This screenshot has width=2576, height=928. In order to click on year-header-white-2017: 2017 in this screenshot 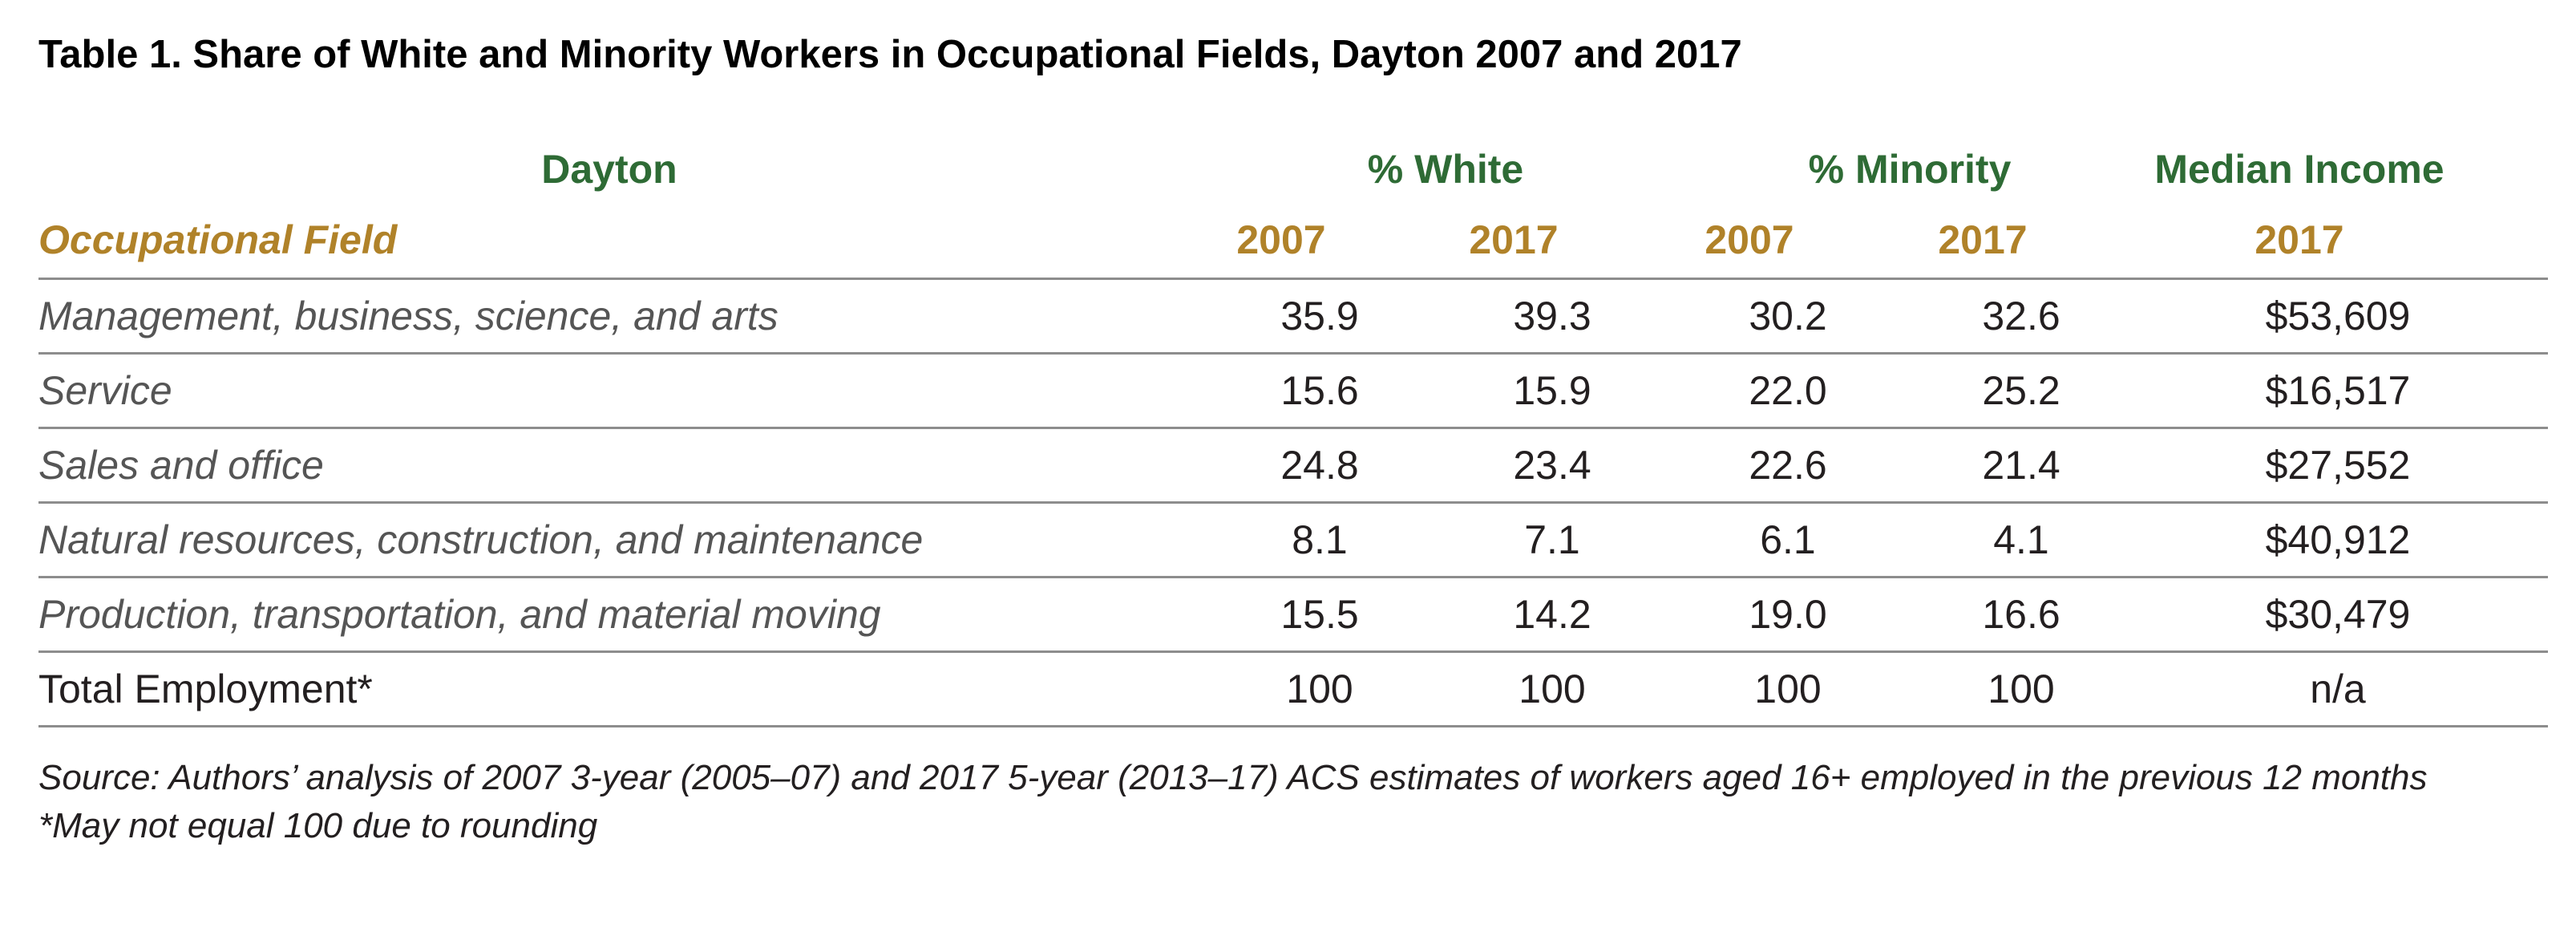, I will do `click(1514, 239)`.